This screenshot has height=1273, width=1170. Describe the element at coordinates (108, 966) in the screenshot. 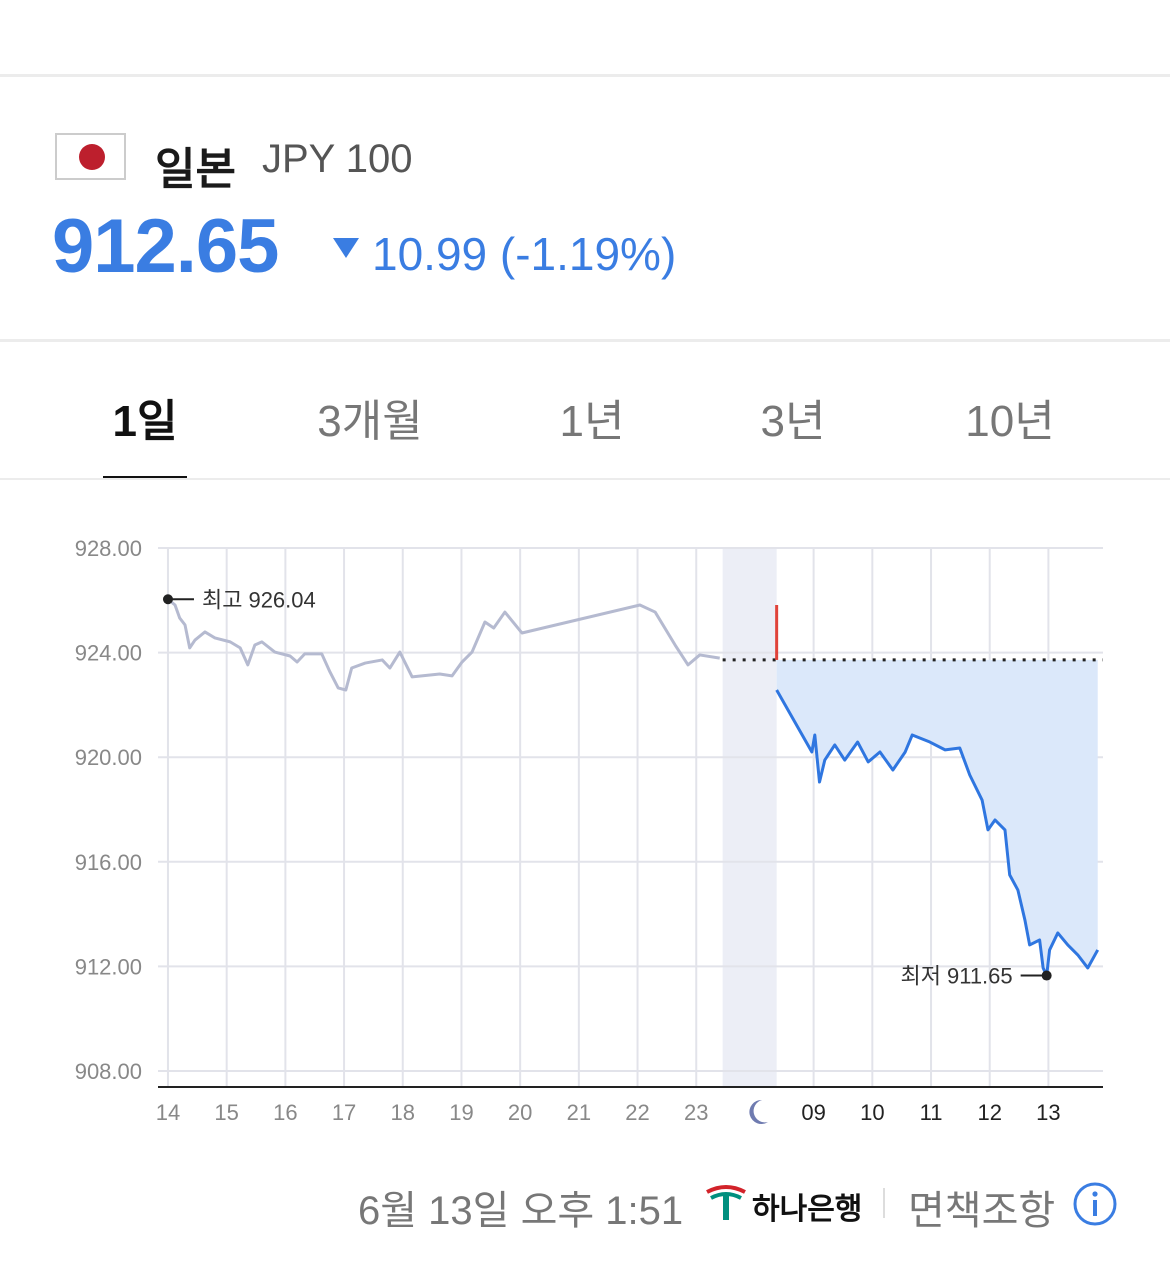

I see `y-tick-label: 912.00` at that location.